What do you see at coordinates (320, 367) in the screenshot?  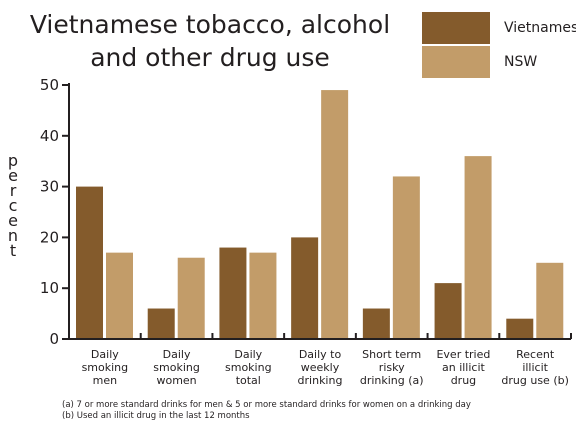 I see `x-tick-label: Daily to weekly drinking` at bounding box center [320, 367].